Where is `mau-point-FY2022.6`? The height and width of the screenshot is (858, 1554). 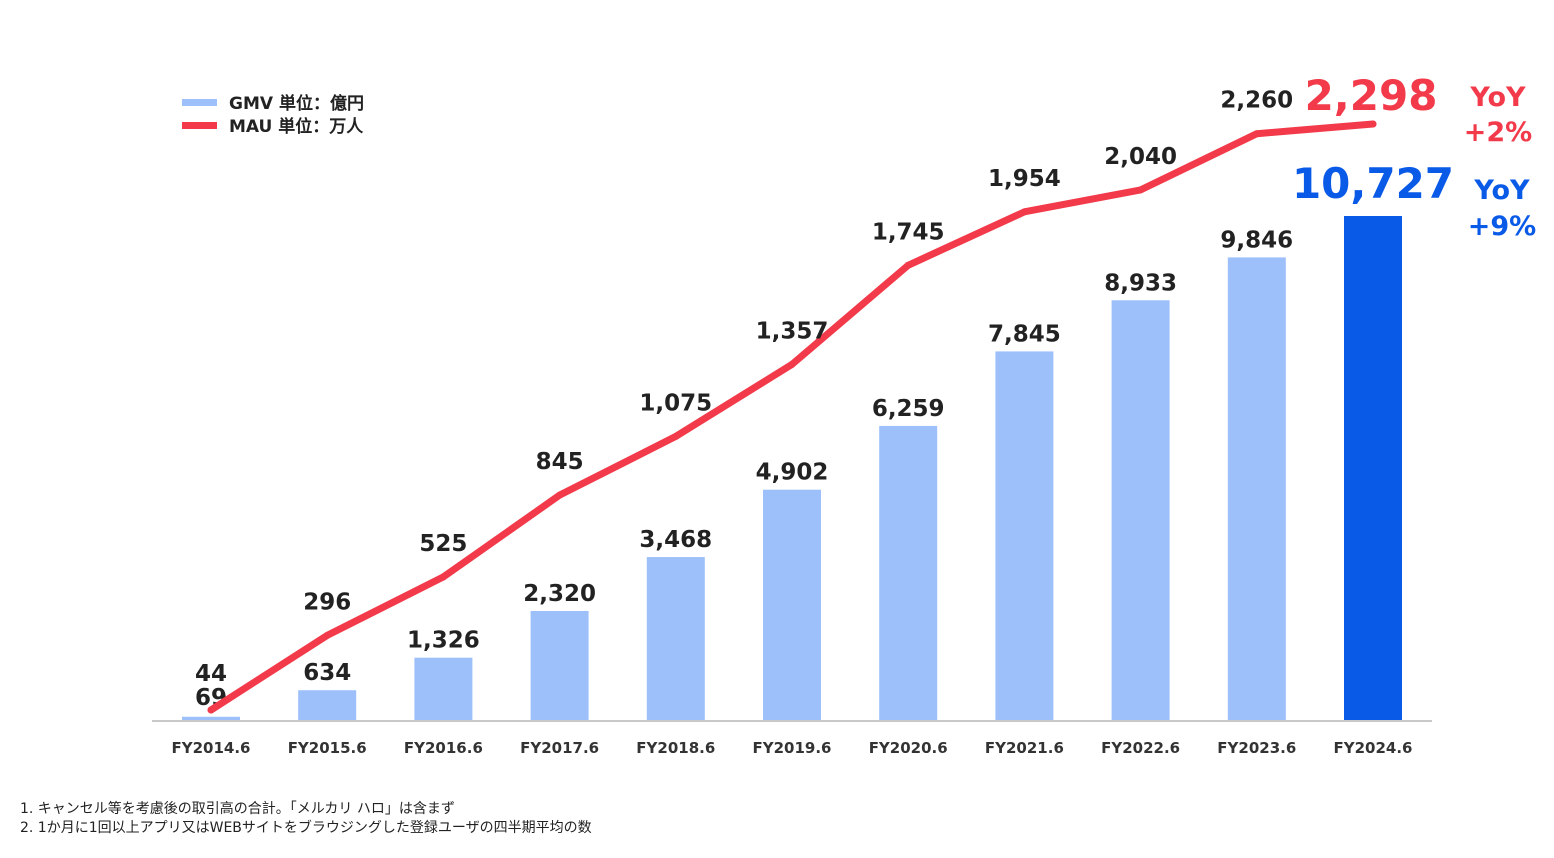
mau-point-FY2022.6 is located at coordinates (1141, 190).